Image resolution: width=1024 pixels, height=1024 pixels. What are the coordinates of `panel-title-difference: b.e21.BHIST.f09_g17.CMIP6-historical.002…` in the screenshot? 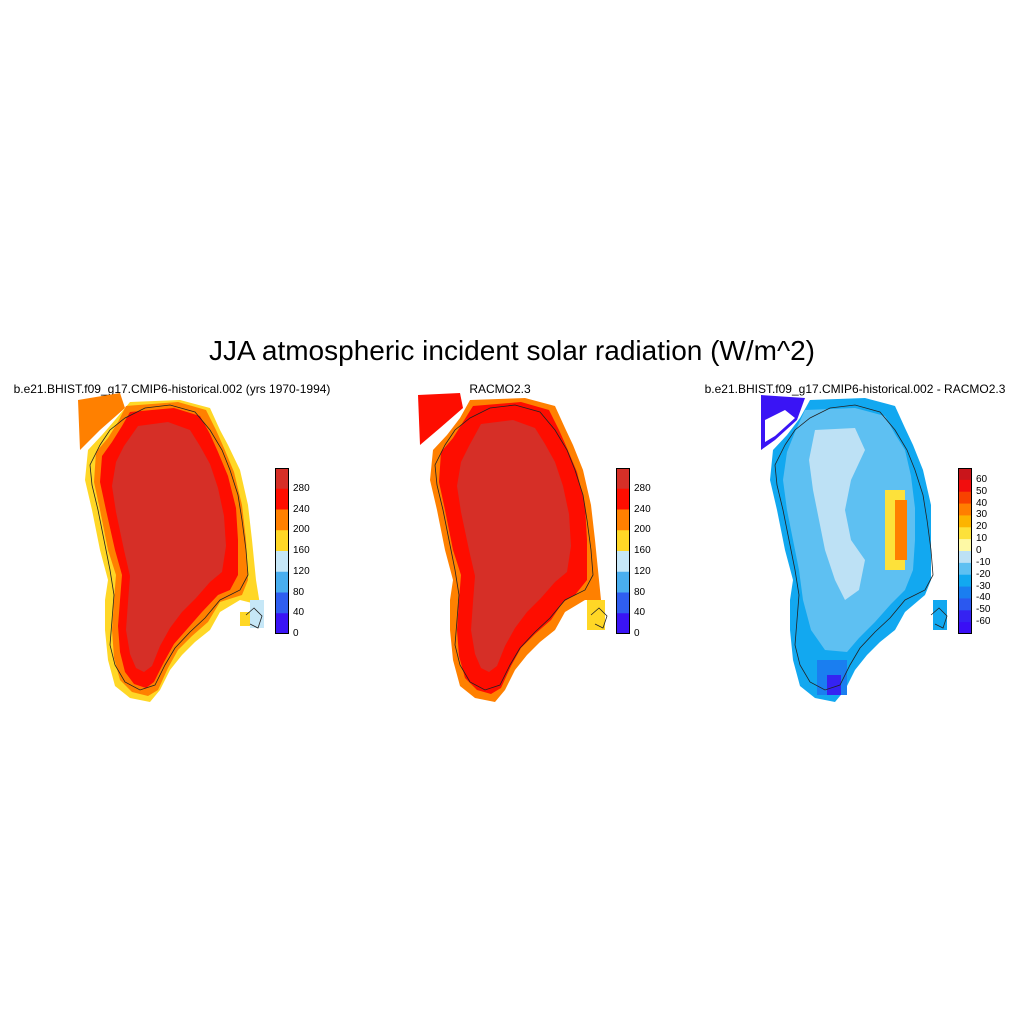 It's located at (855, 389).